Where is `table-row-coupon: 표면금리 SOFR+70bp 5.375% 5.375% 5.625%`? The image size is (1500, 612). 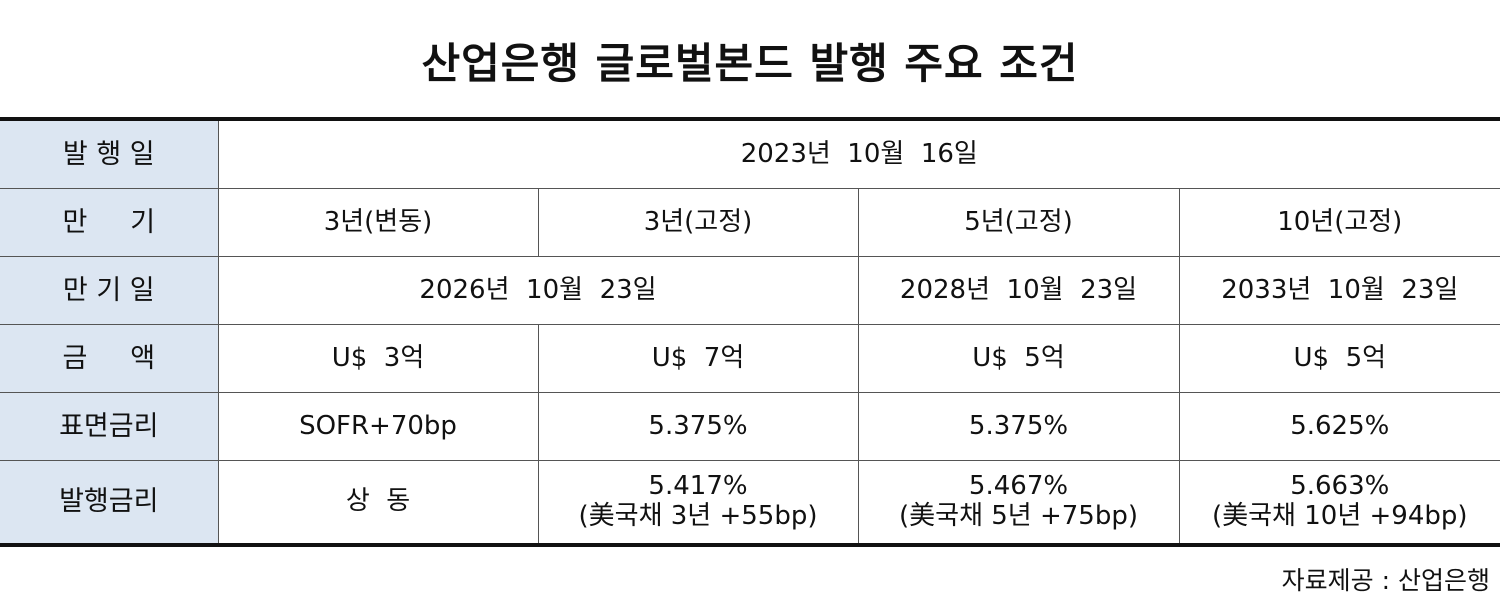 table-row-coupon: 표면금리 SOFR+70bp 5.375% 5.375% 5.625% is located at coordinates (750, 426).